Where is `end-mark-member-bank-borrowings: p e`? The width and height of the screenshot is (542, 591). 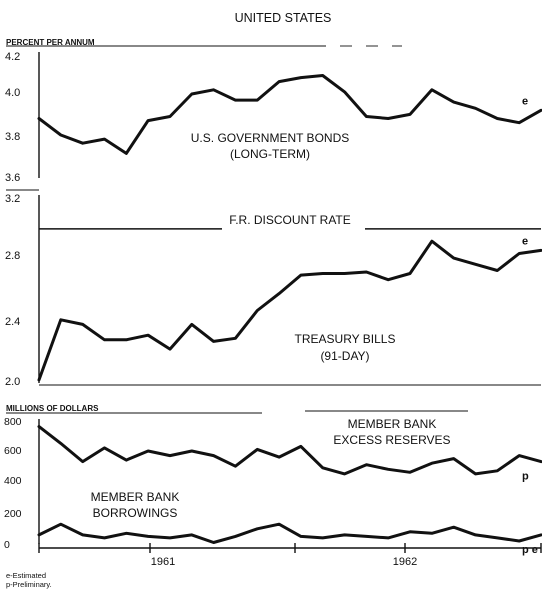
end-mark-member-bank-borrowings: p e is located at coordinates (530, 550).